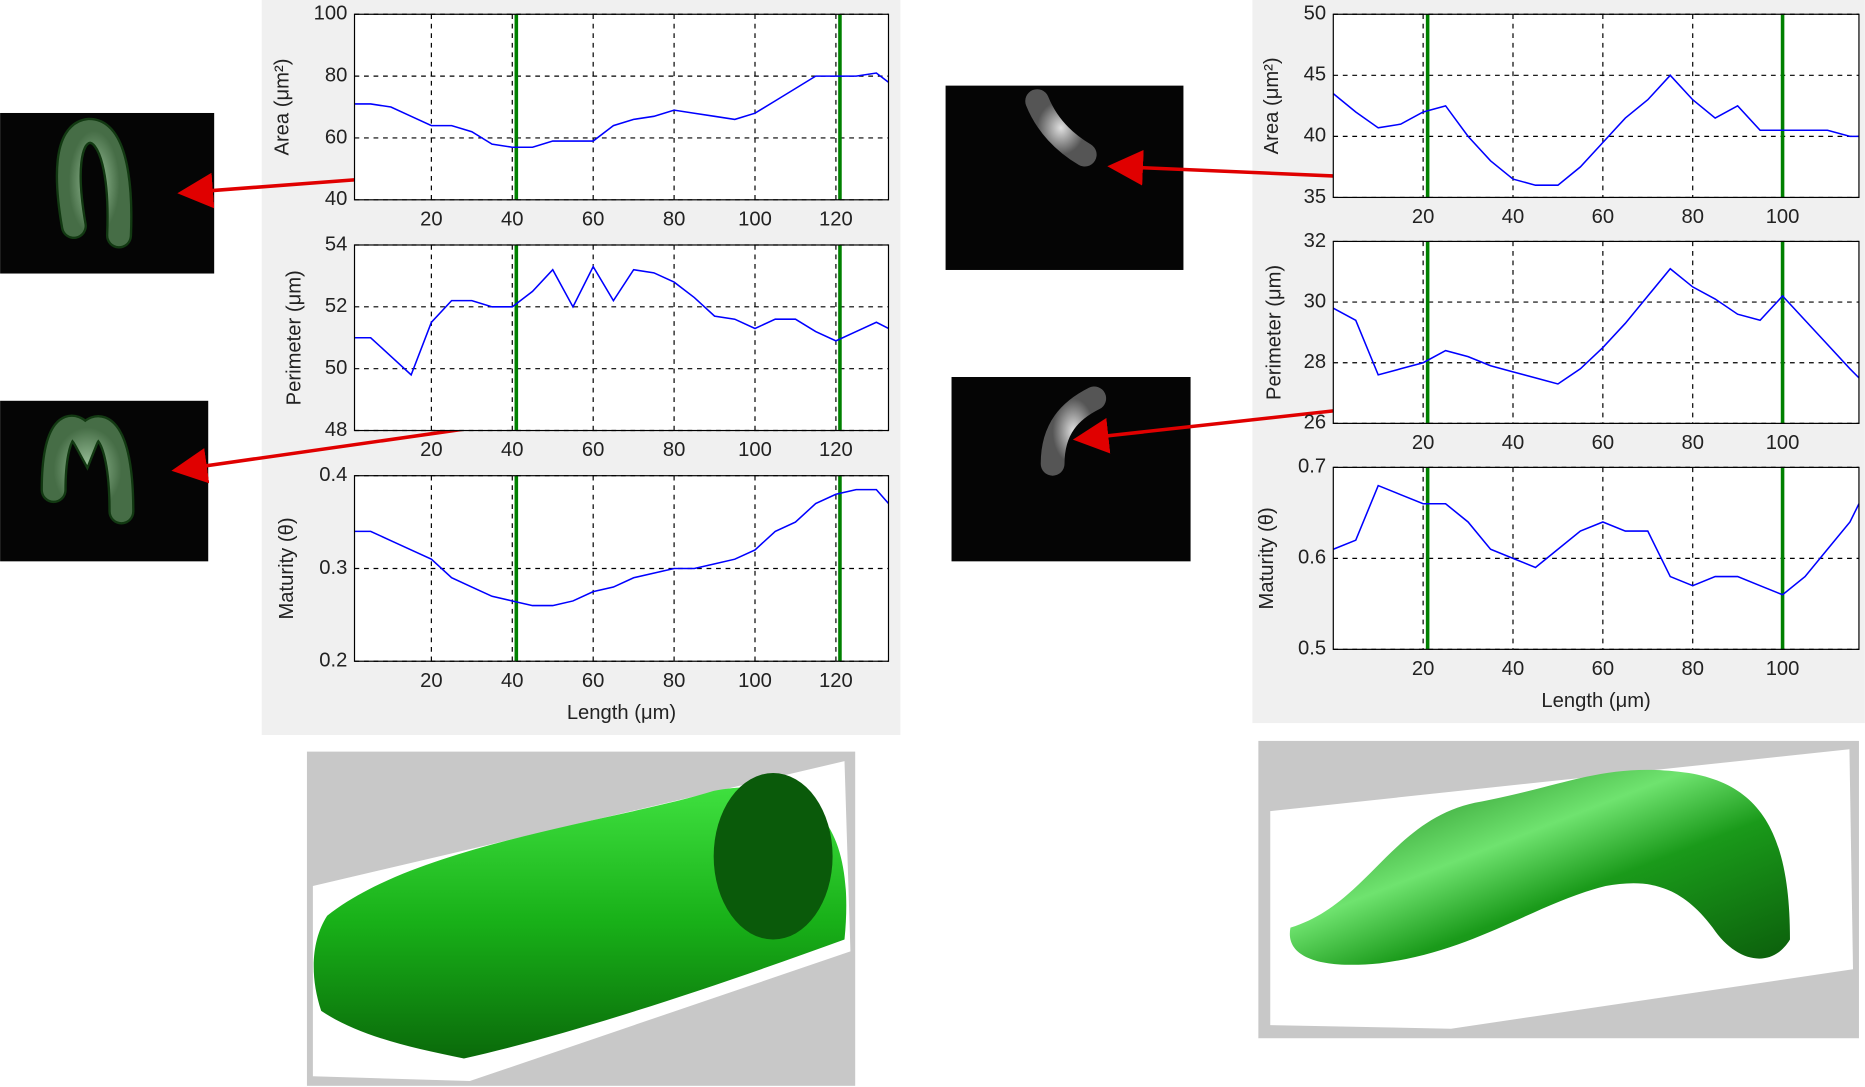 This screenshot has height=1087, width=1865. I want to click on y-tick-label: 48, so click(336, 430).